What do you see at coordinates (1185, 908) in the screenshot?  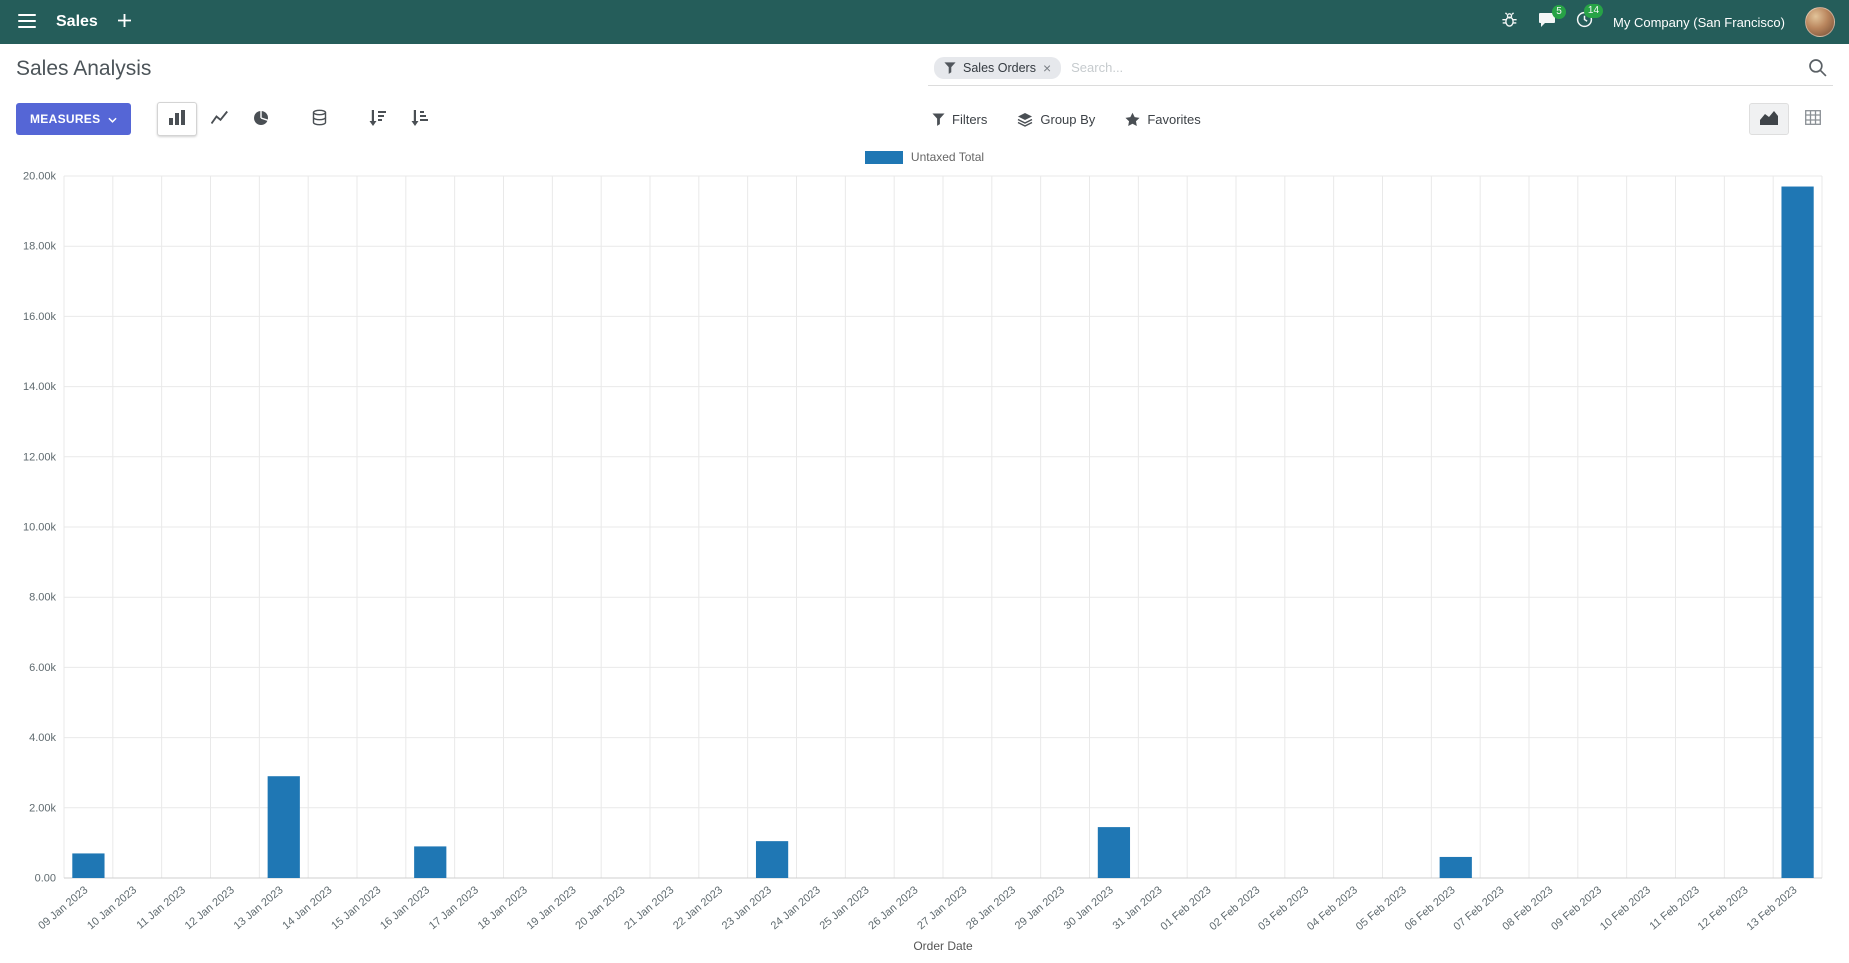 I see `svg-text: 01 Feb 2023` at bounding box center [1185, 908].